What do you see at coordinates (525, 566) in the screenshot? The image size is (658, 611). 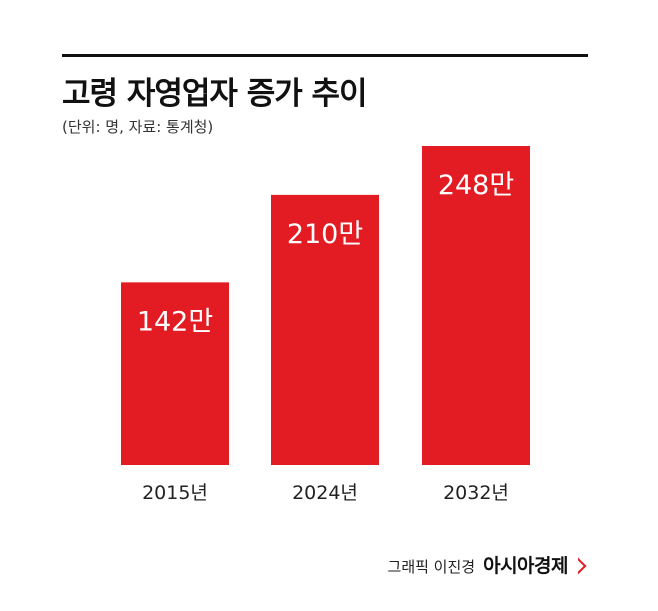 I see `brand-logo-text: 아시아경제` at bounding box center [525, 566].